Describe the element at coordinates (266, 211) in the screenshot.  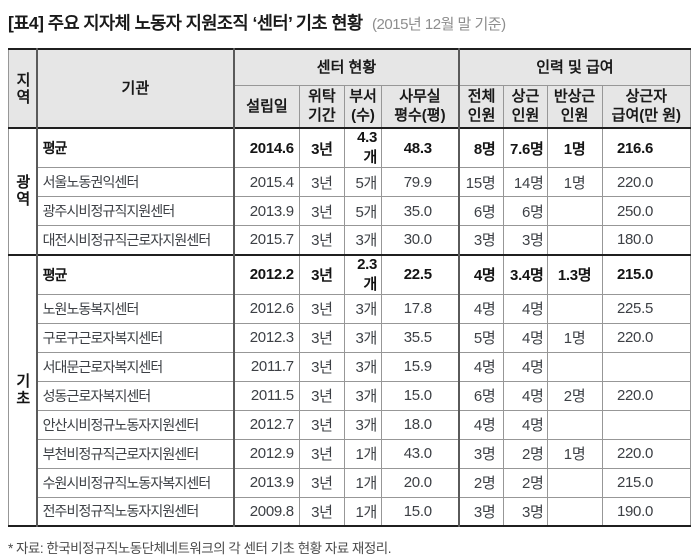
I see `value-cell: 2013.9` at that location.